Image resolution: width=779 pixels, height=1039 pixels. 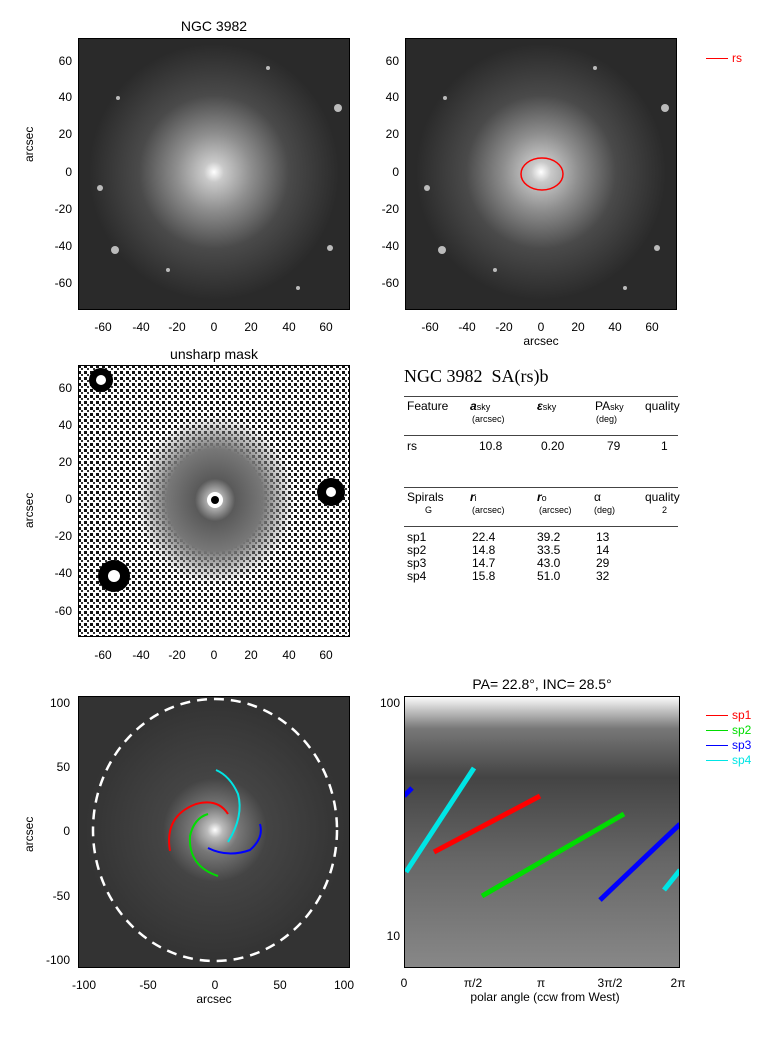 What do you see at coordinates (228, 806) in the screenshot?
I see `spiral-arm-sp4` at bounding box center [228, 806].